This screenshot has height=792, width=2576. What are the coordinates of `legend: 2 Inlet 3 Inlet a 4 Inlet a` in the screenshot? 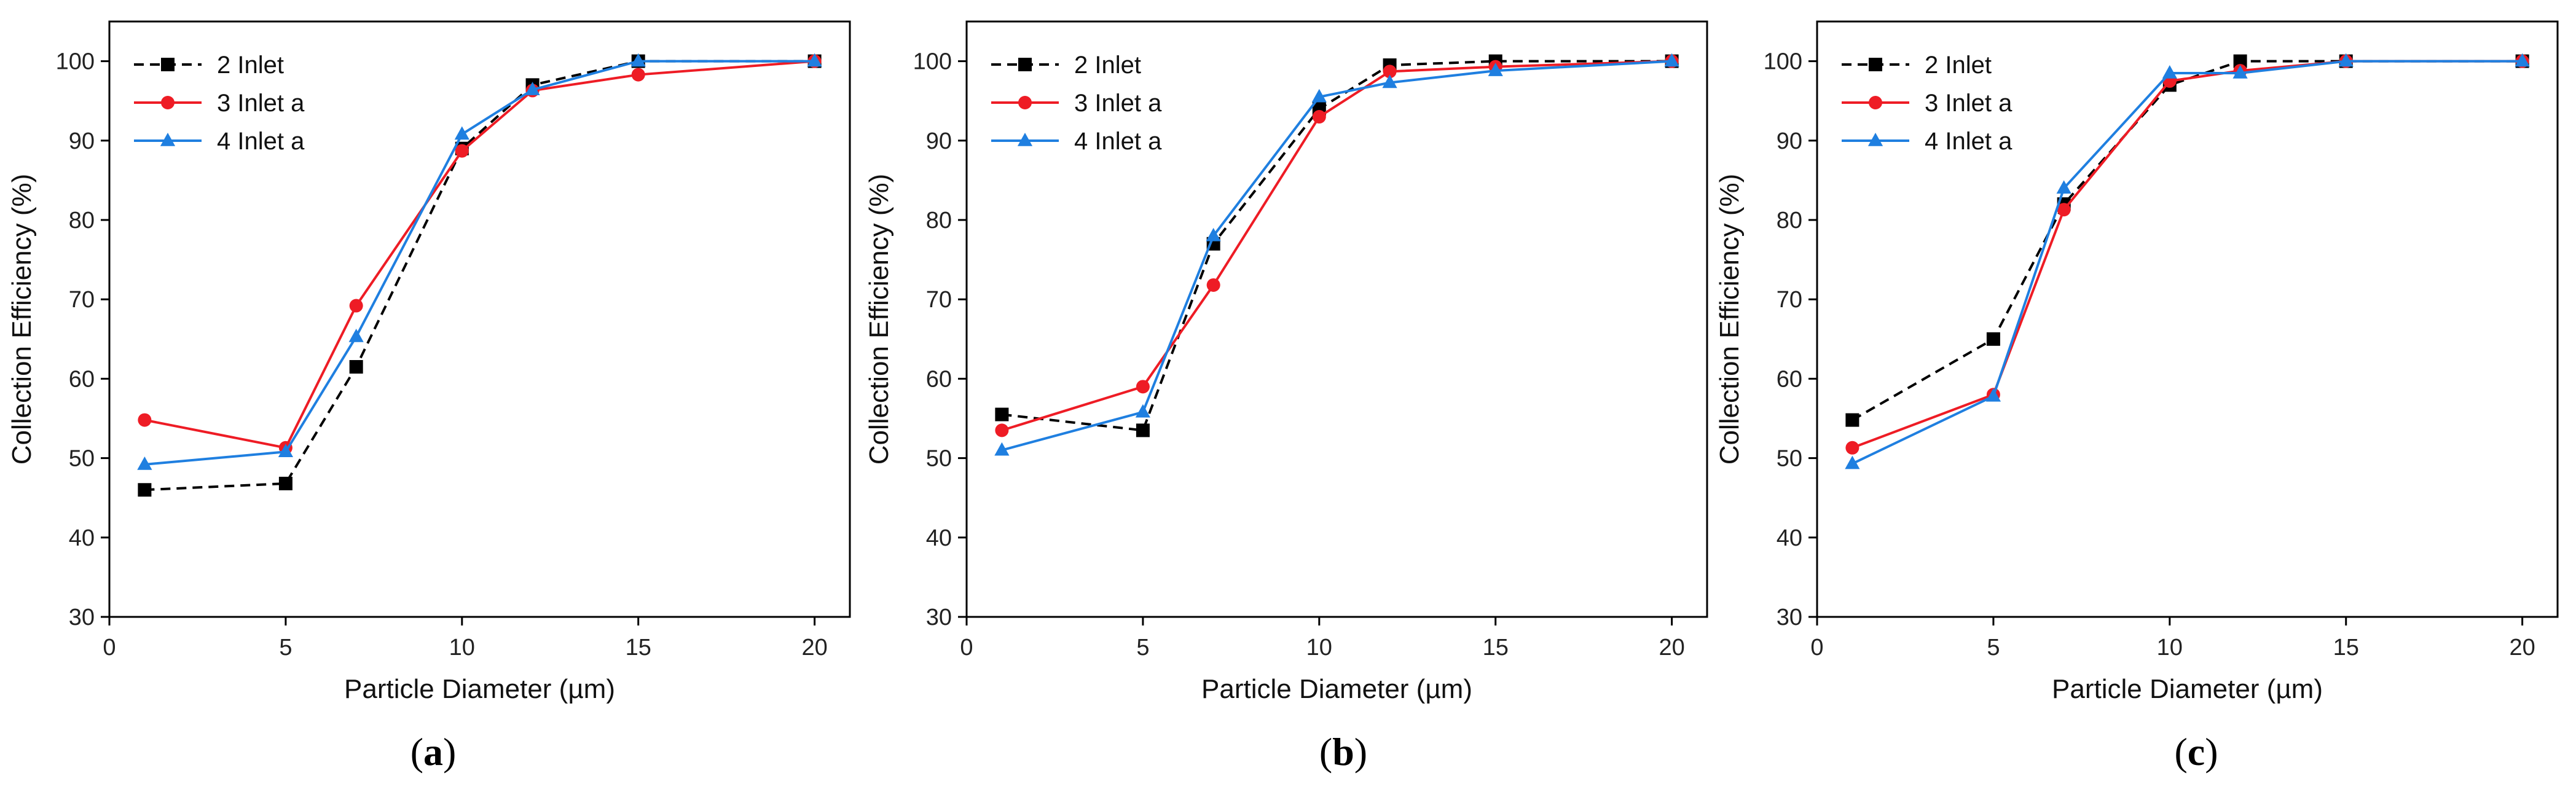 It's located at (1927, 104).